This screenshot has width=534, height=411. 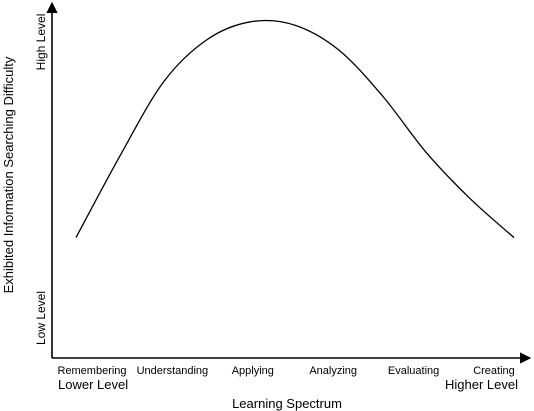 I want to click on x-tick-label: Remembering, so click(x=91, y=371).